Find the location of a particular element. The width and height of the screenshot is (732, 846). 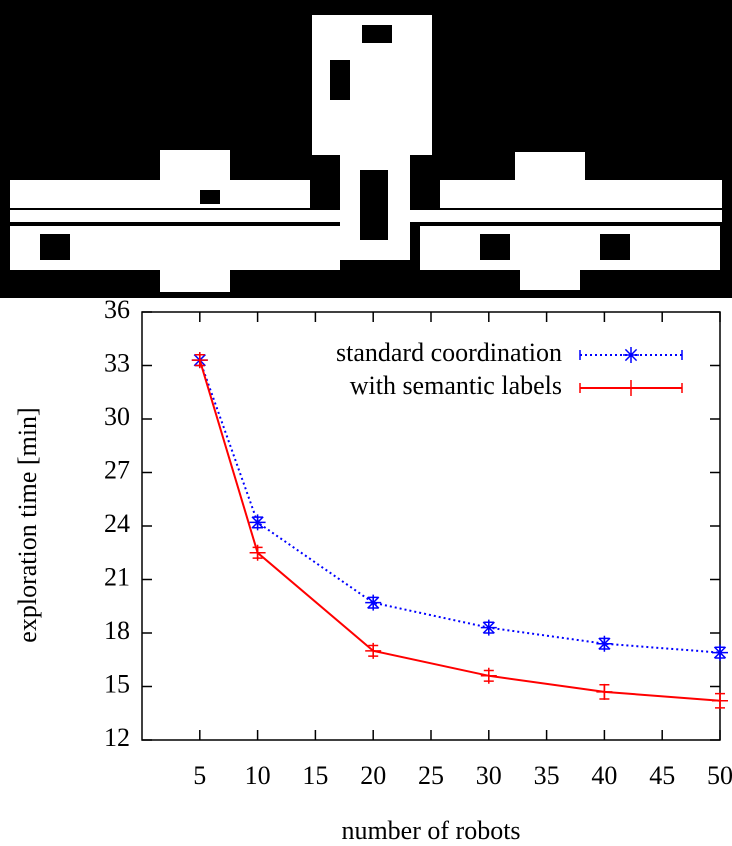

x-tick-label: 15 is located at coordinates (315, 775).